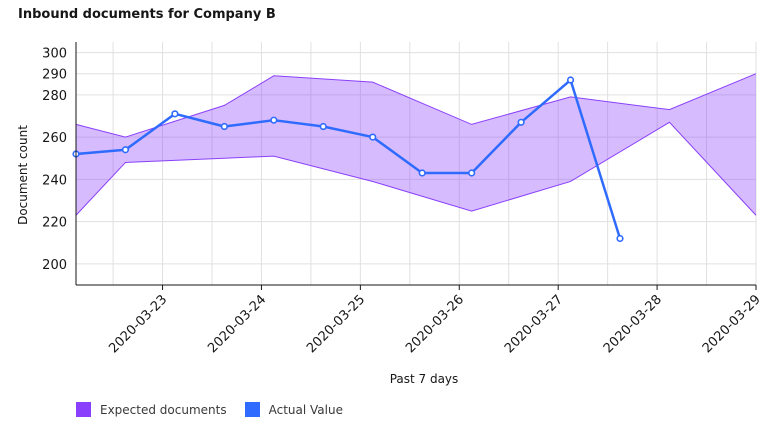  I want to click on y-tick-label: 290, so click(54, 75).